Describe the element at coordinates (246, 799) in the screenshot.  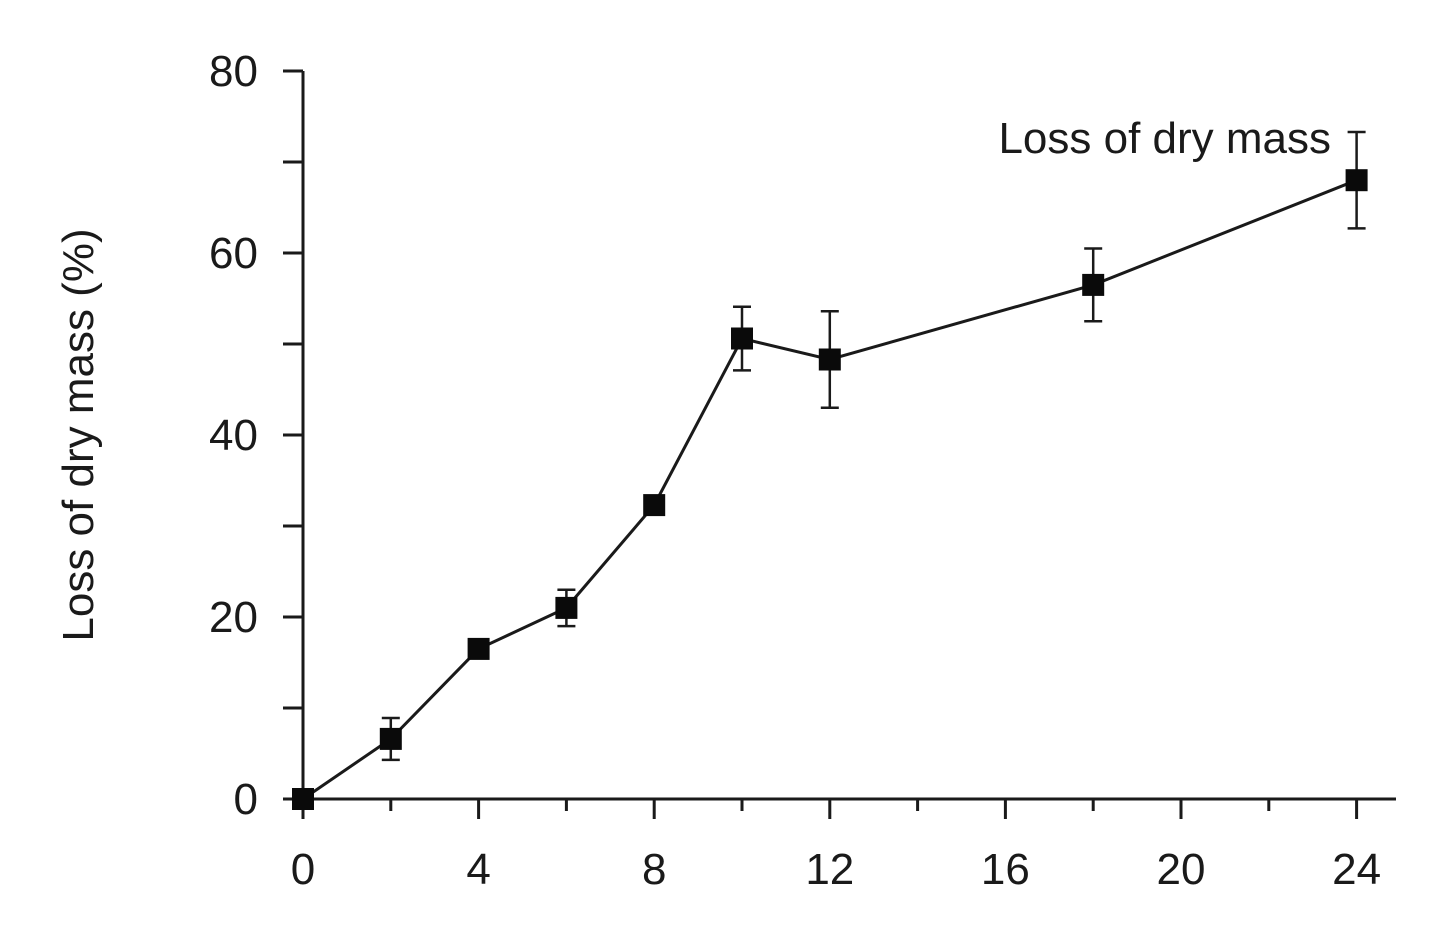
I see `y-tick-label: 0` at that location.